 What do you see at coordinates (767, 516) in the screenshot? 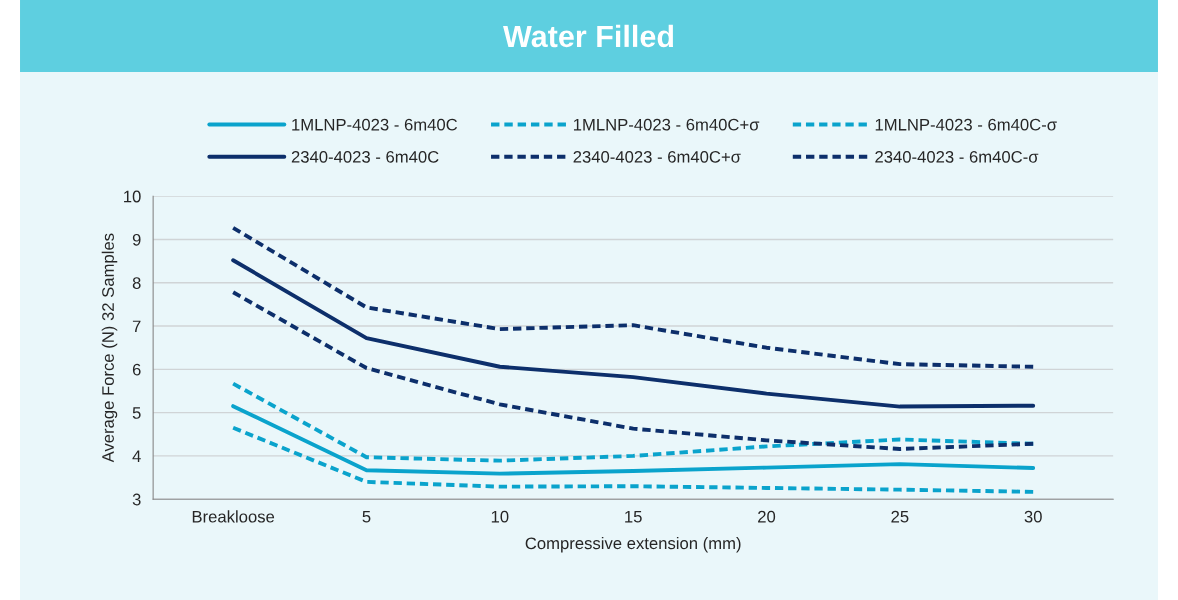
I see `x-tick-label: 20` at bounding box center [767, 516].